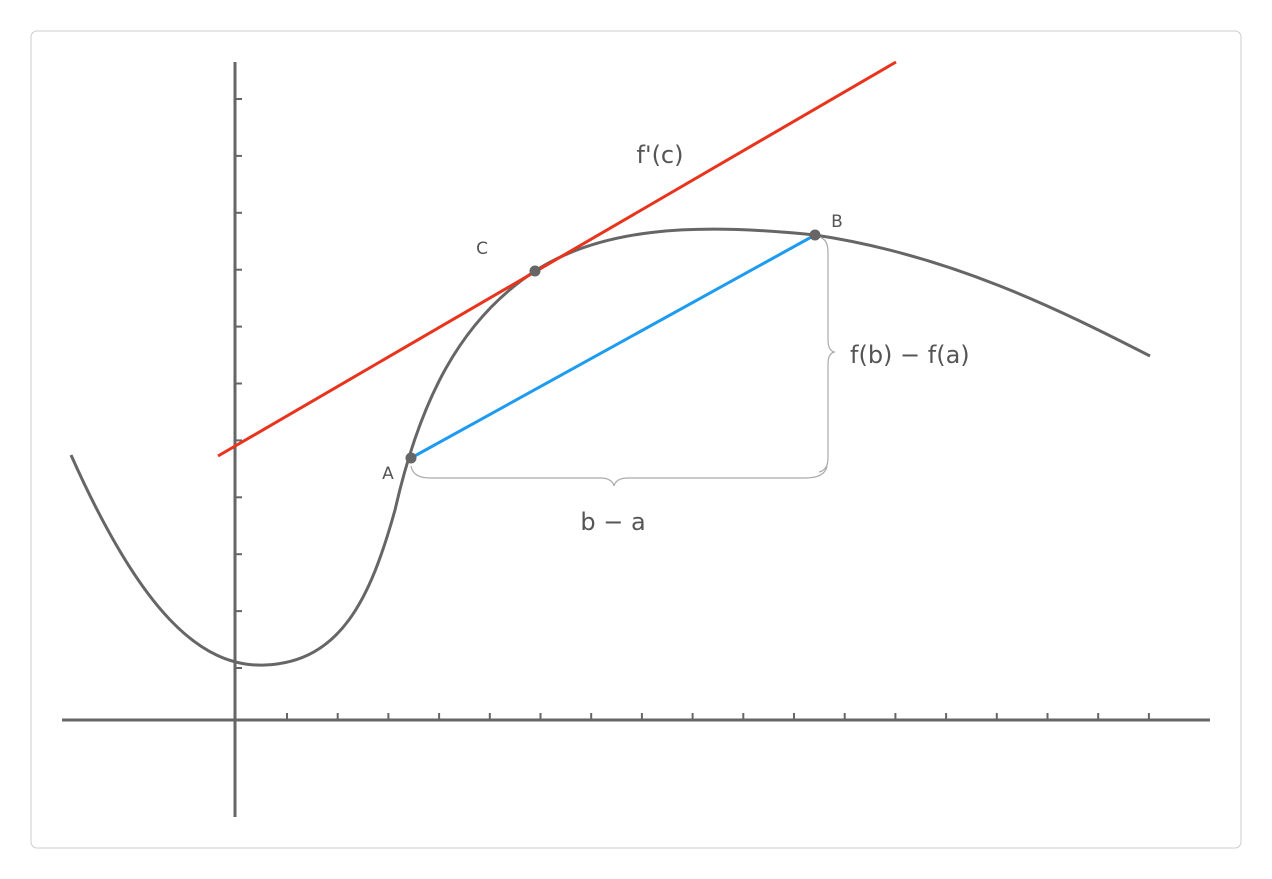 The width and height of the screenshot is (1272, 879). I want to click on point-label: B, so click(837, 222).